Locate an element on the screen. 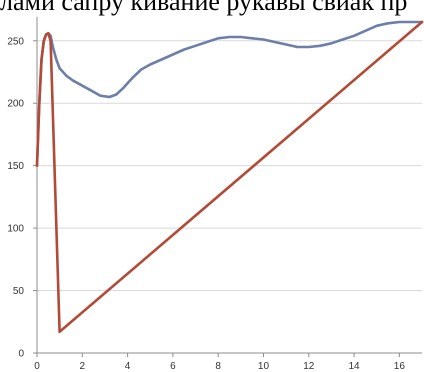 The image size is (424, 372). y-tick-label: 100 is located at coordinates (15, 229).